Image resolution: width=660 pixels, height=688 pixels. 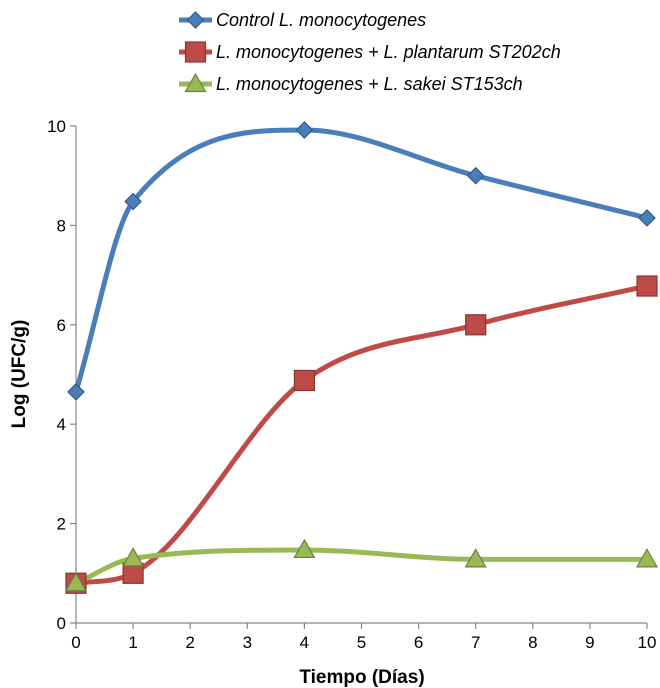 I want to click on x-tick-label: 0, so click(x=75, y=642).